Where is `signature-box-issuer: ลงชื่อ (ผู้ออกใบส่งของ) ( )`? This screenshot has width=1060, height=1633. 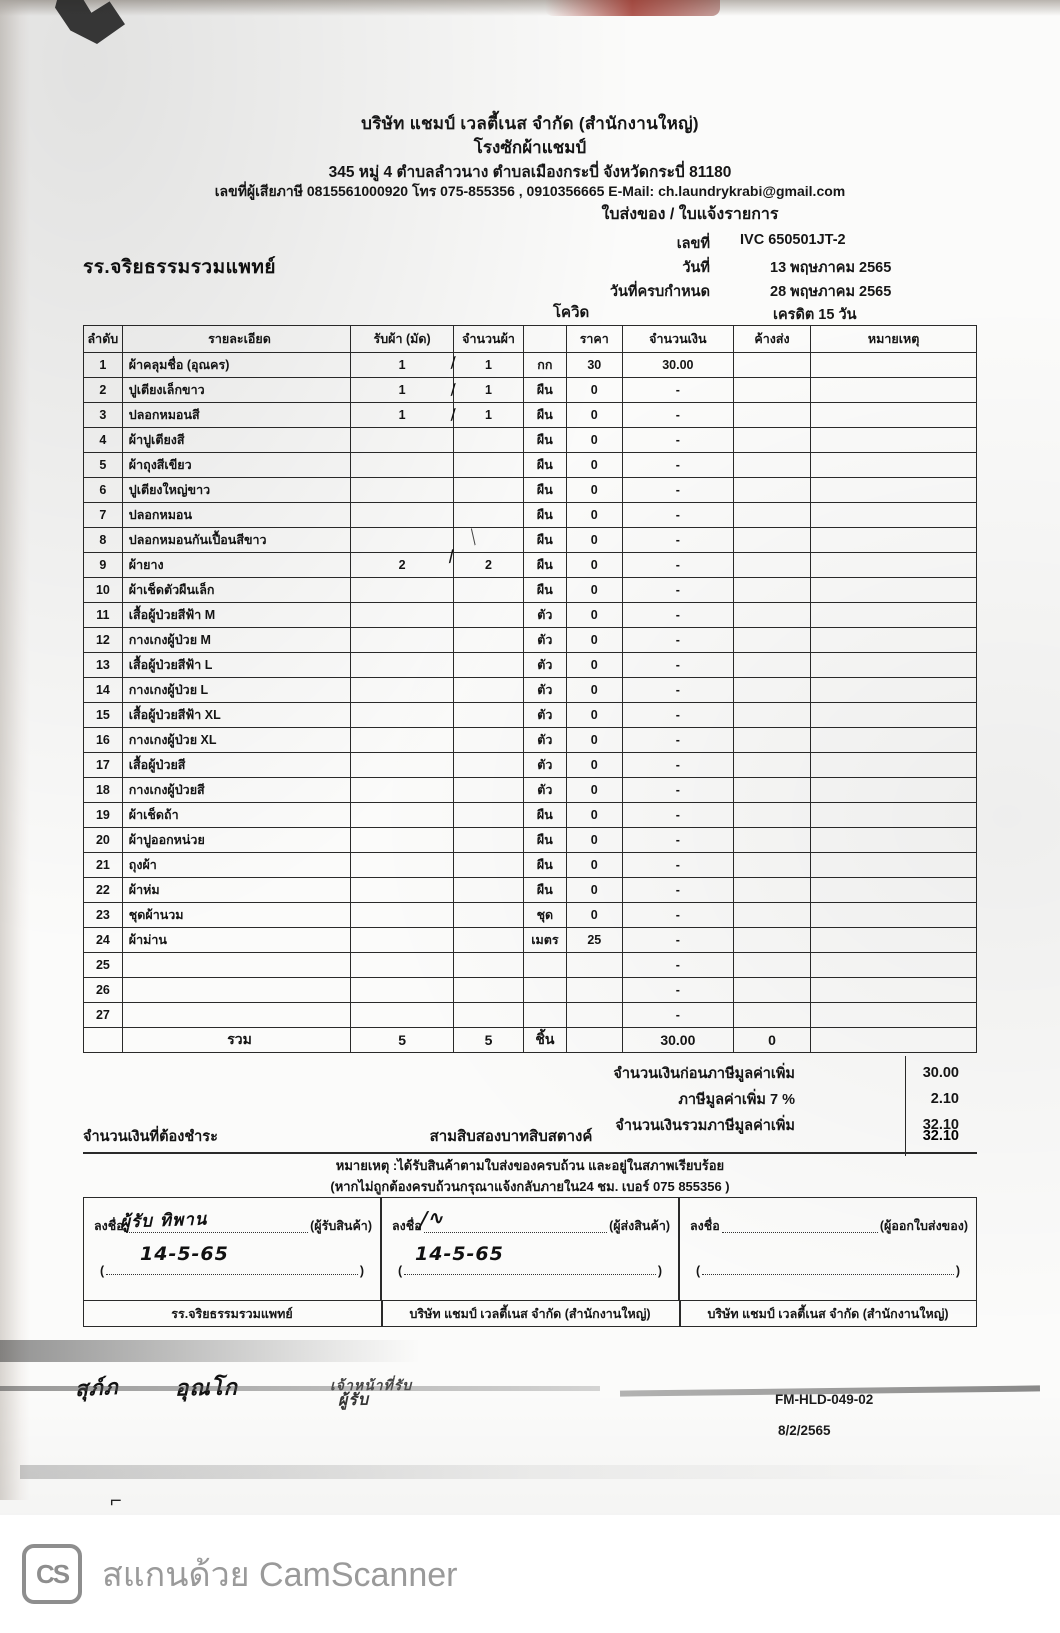
signature-box-issuer: ลงชื่อ (ผู้ออกใบส่งของ) ( ) is located at coordinates (828, 1249).